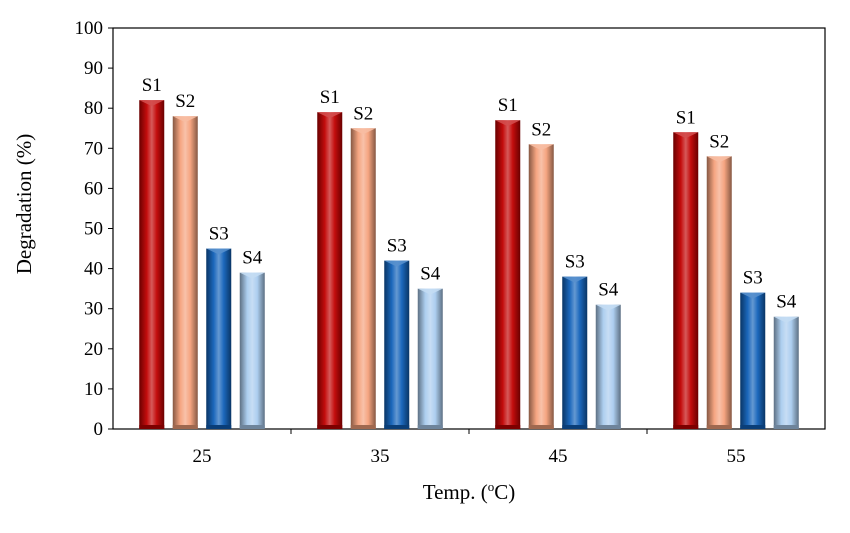 The image size is (850, 533). I want to click on y-tick-label: 90, so click(93, 68).